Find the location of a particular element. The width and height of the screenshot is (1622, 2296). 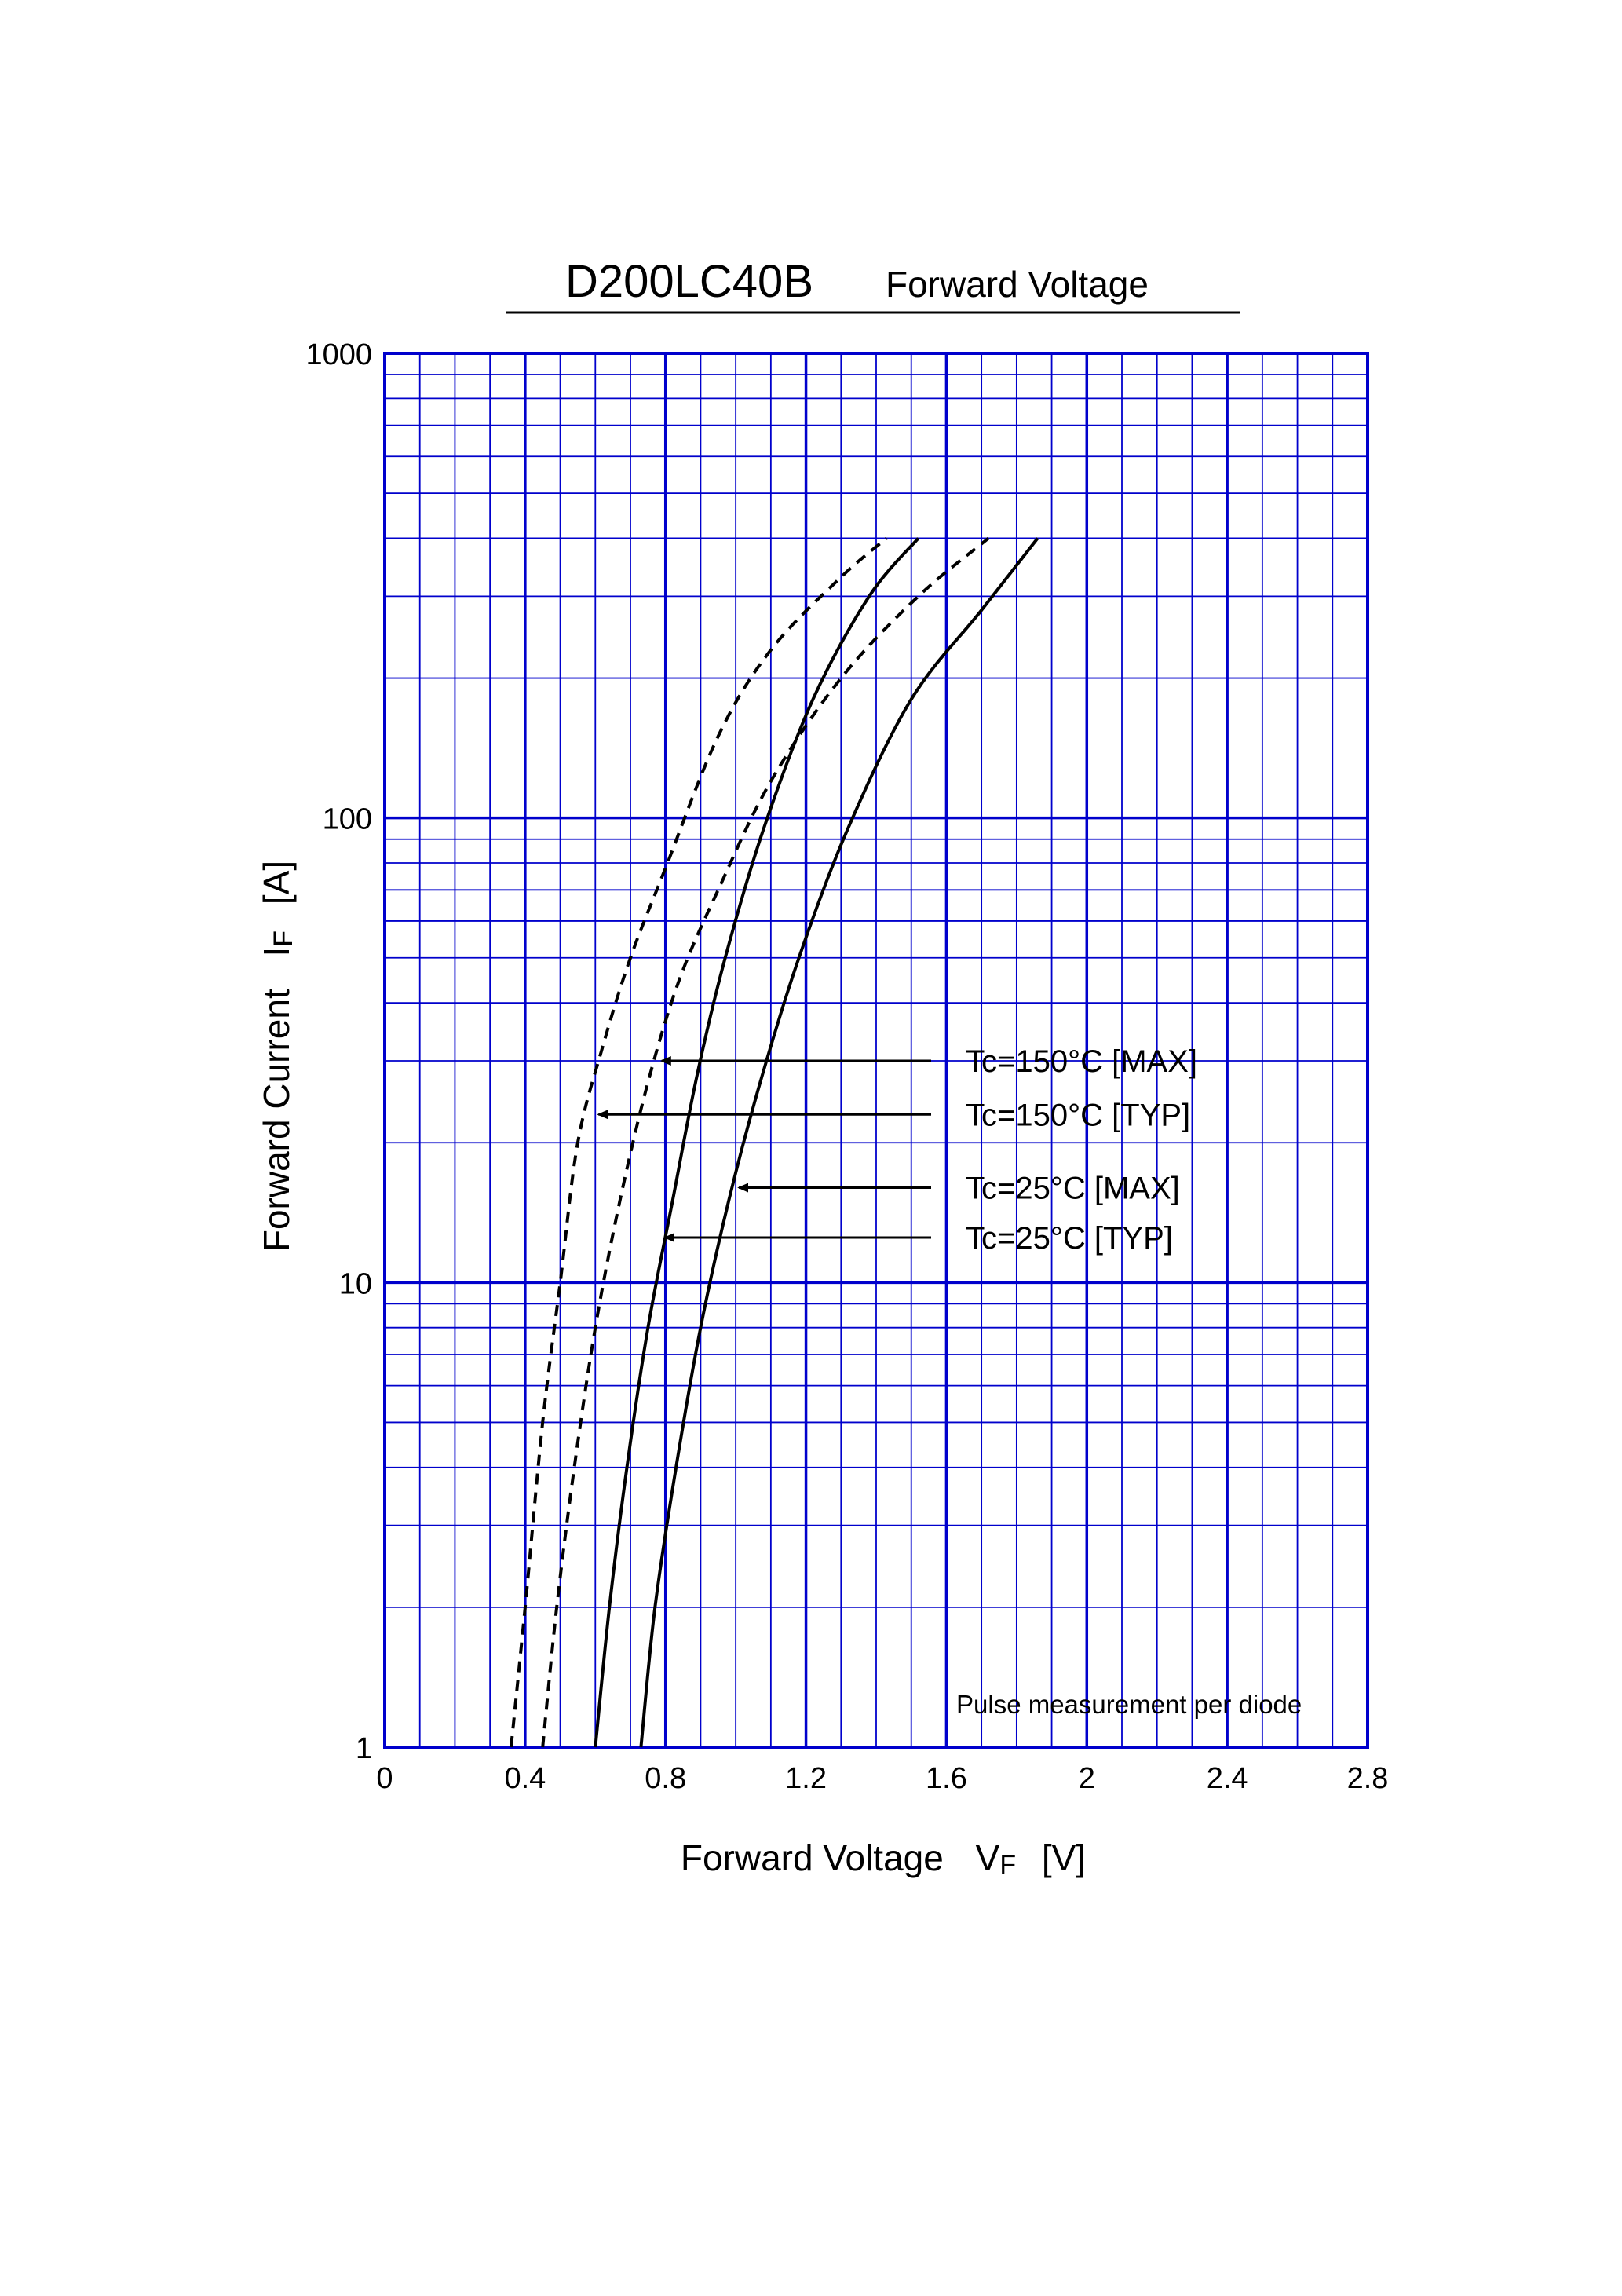

y-axis-label: Forward Current is located at coordinates (276, 1121).